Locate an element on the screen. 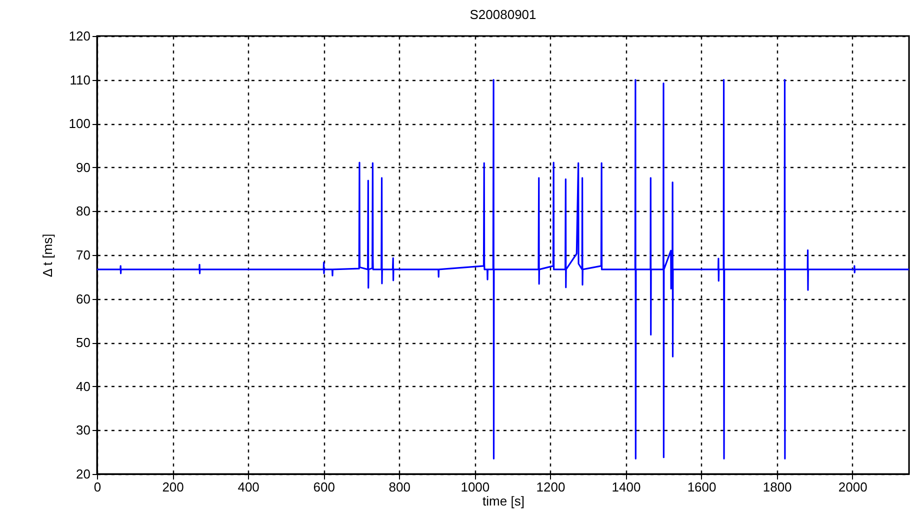 The image size is (910, 513). y-tick-label: 70 is located at coordinates (83, 255).